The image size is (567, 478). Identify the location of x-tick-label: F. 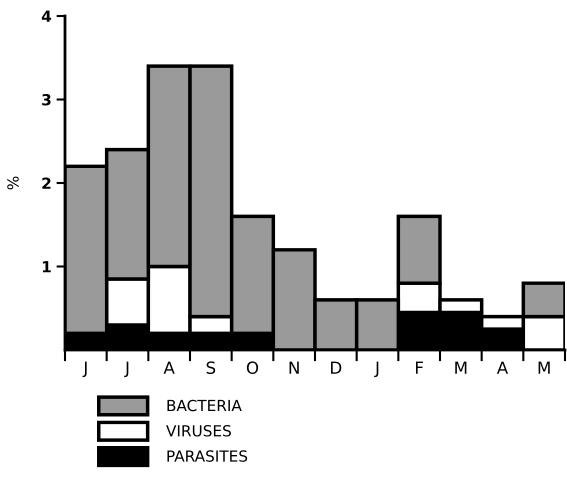
(419, 368).